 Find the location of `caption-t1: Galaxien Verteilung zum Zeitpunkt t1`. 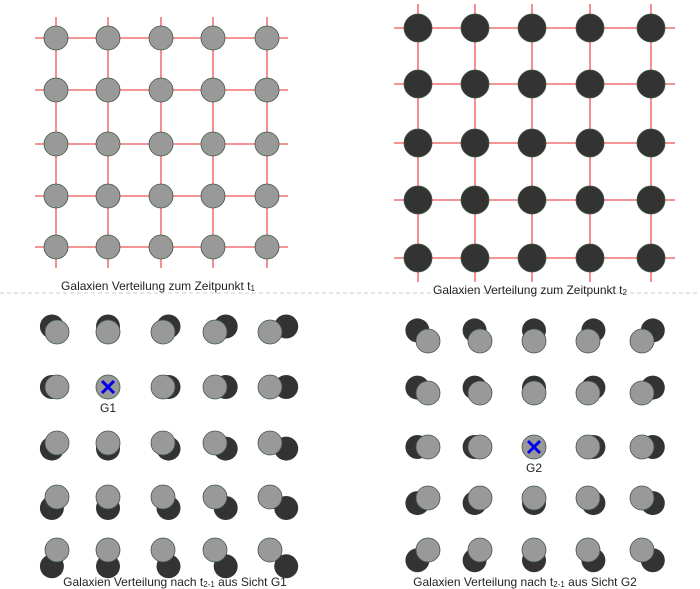

caption-t1: Galaxien Verteilung zum Zeitpunkt t1 is located at coordinates (158, 286).